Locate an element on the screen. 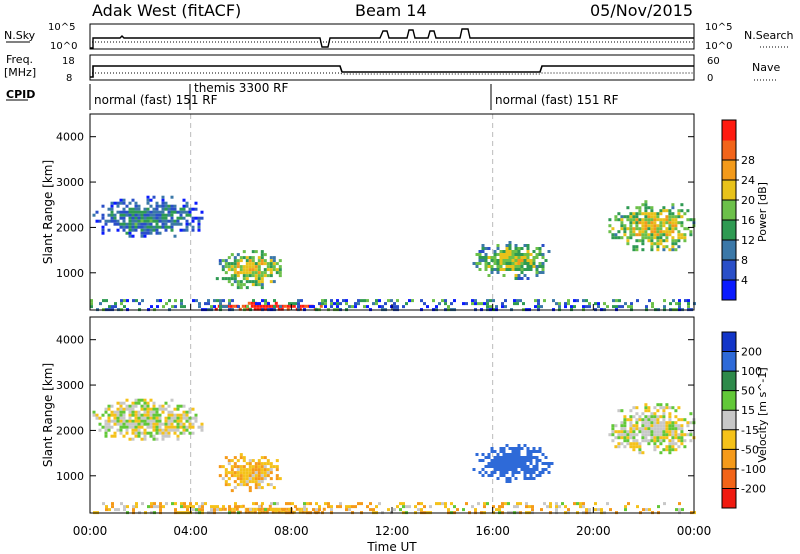  freq-label: Freq. is located at coordinates (19, 59).